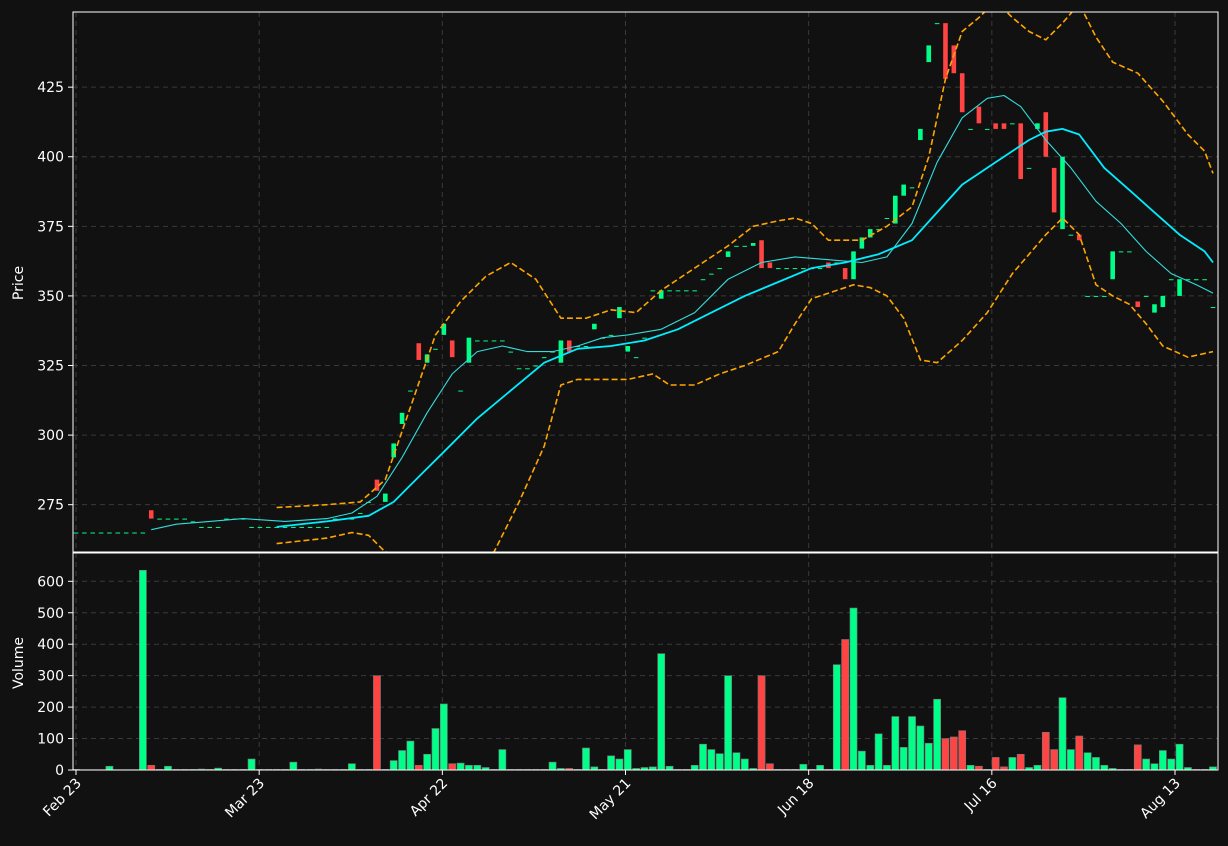 The image size is (1228, 846). I want to click on volume-tick-label: 400, so click(50, 645).